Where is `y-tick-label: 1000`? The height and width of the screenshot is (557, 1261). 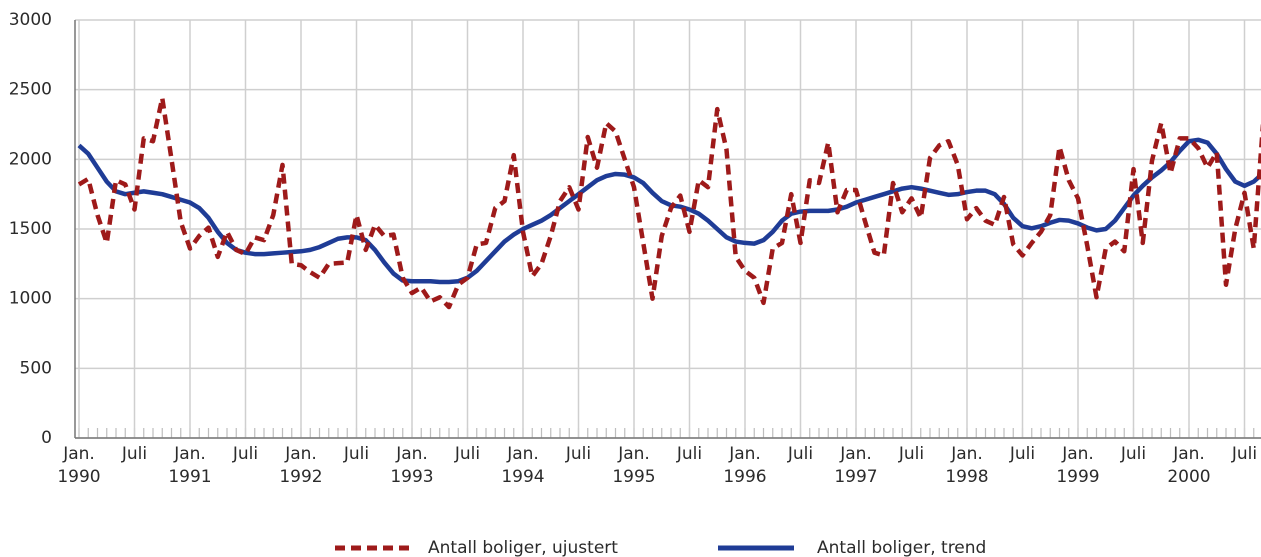
y-tick-label: 1000 is located at coordinates (30, 299).